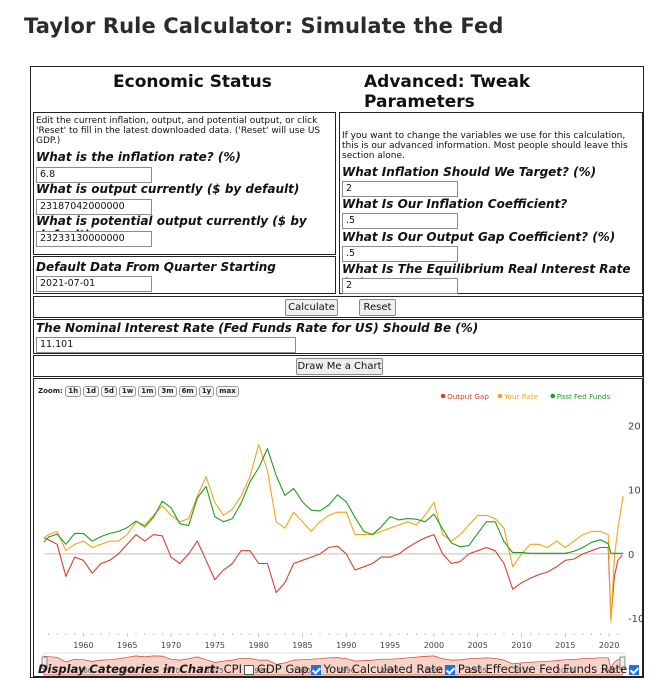  I want to click on default-data-label: Default Data From Quarter Starting, so click(156, 267).